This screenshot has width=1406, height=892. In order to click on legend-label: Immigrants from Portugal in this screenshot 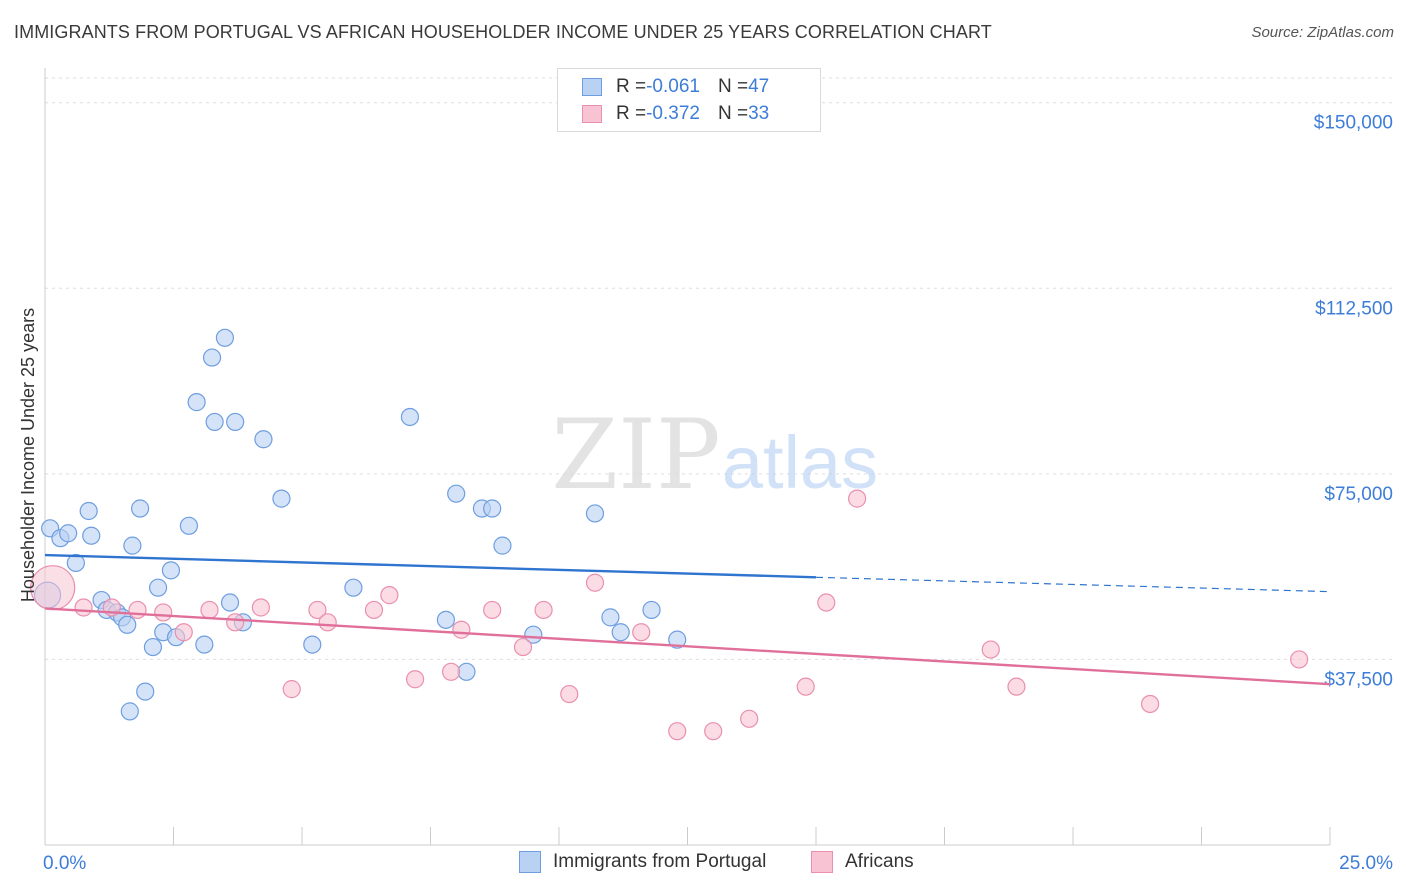, I will do `click(660, 861)`.